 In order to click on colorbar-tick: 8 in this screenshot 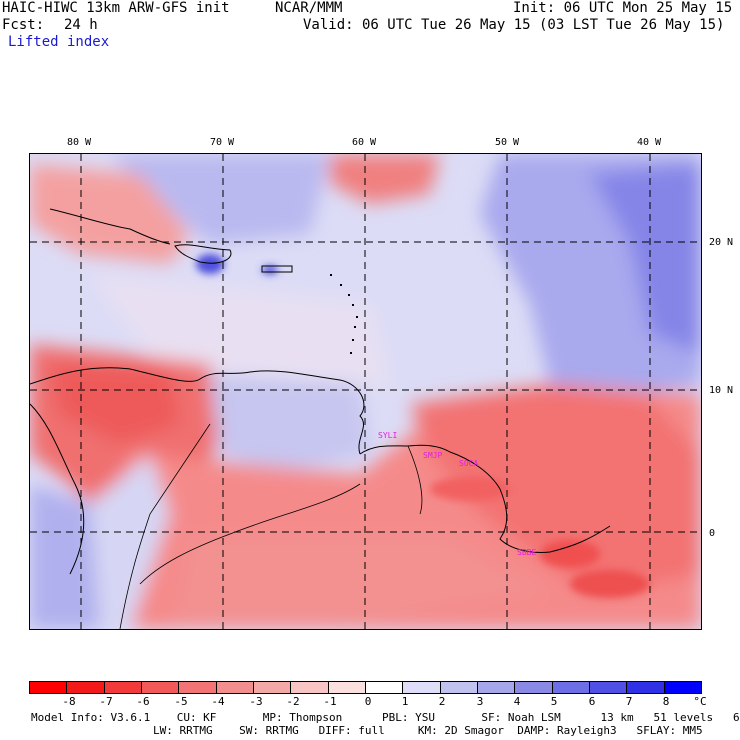, I will do `click(666, 701)`.